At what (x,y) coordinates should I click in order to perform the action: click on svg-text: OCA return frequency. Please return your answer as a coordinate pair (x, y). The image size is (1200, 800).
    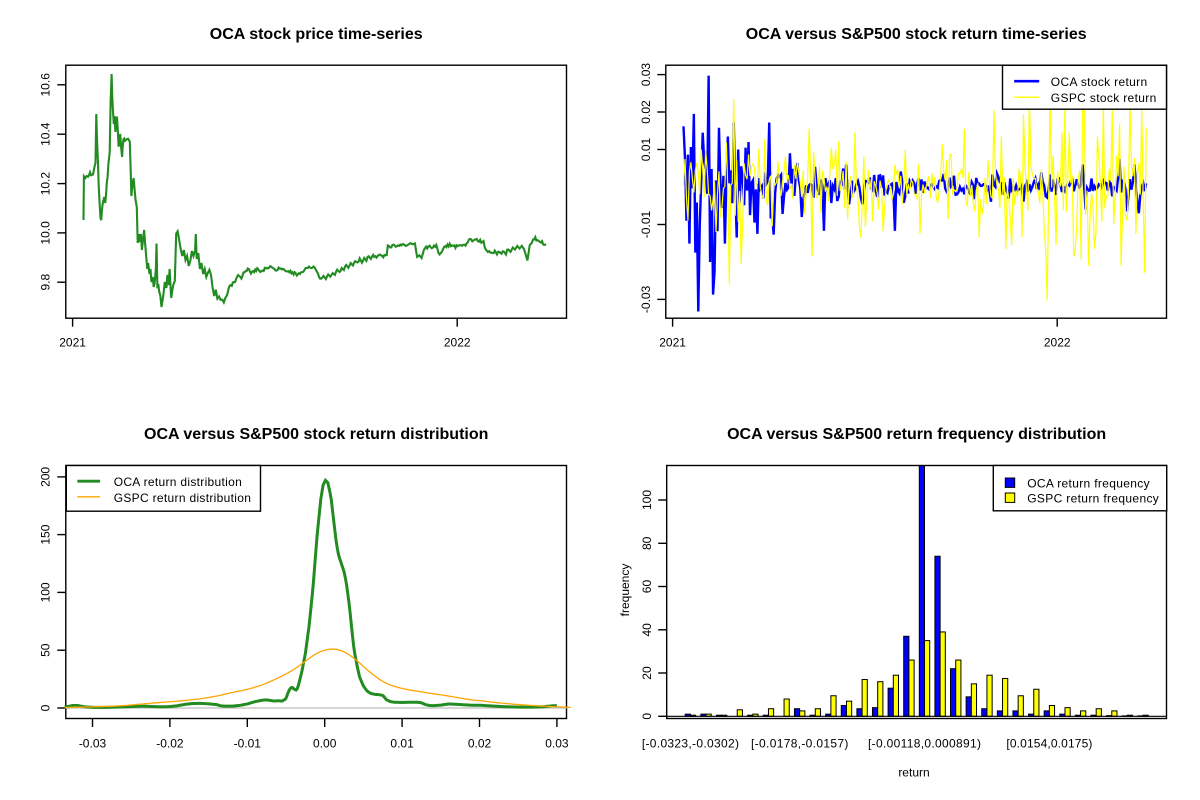
    Looking at the image, I should click on (1088, 483).